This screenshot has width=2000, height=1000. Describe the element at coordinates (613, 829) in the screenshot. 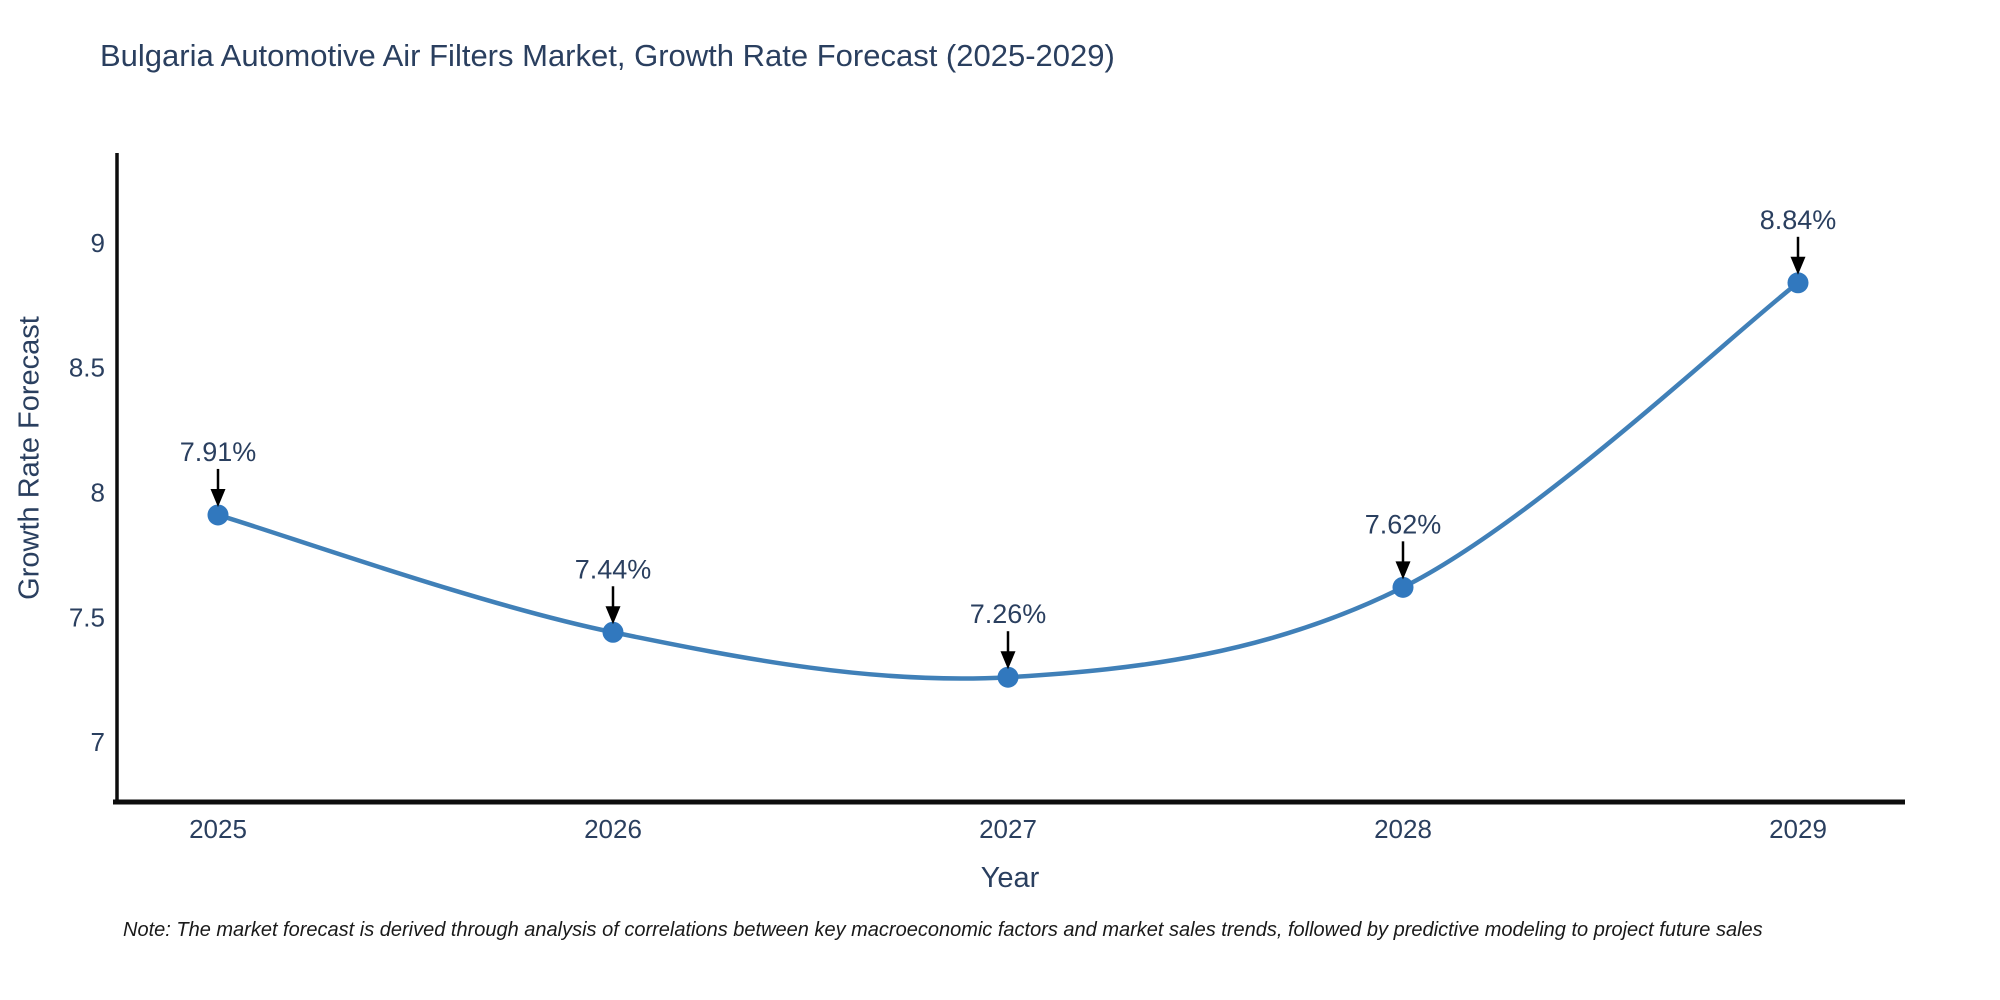

I see `x-tick-label: 2026` at that location.